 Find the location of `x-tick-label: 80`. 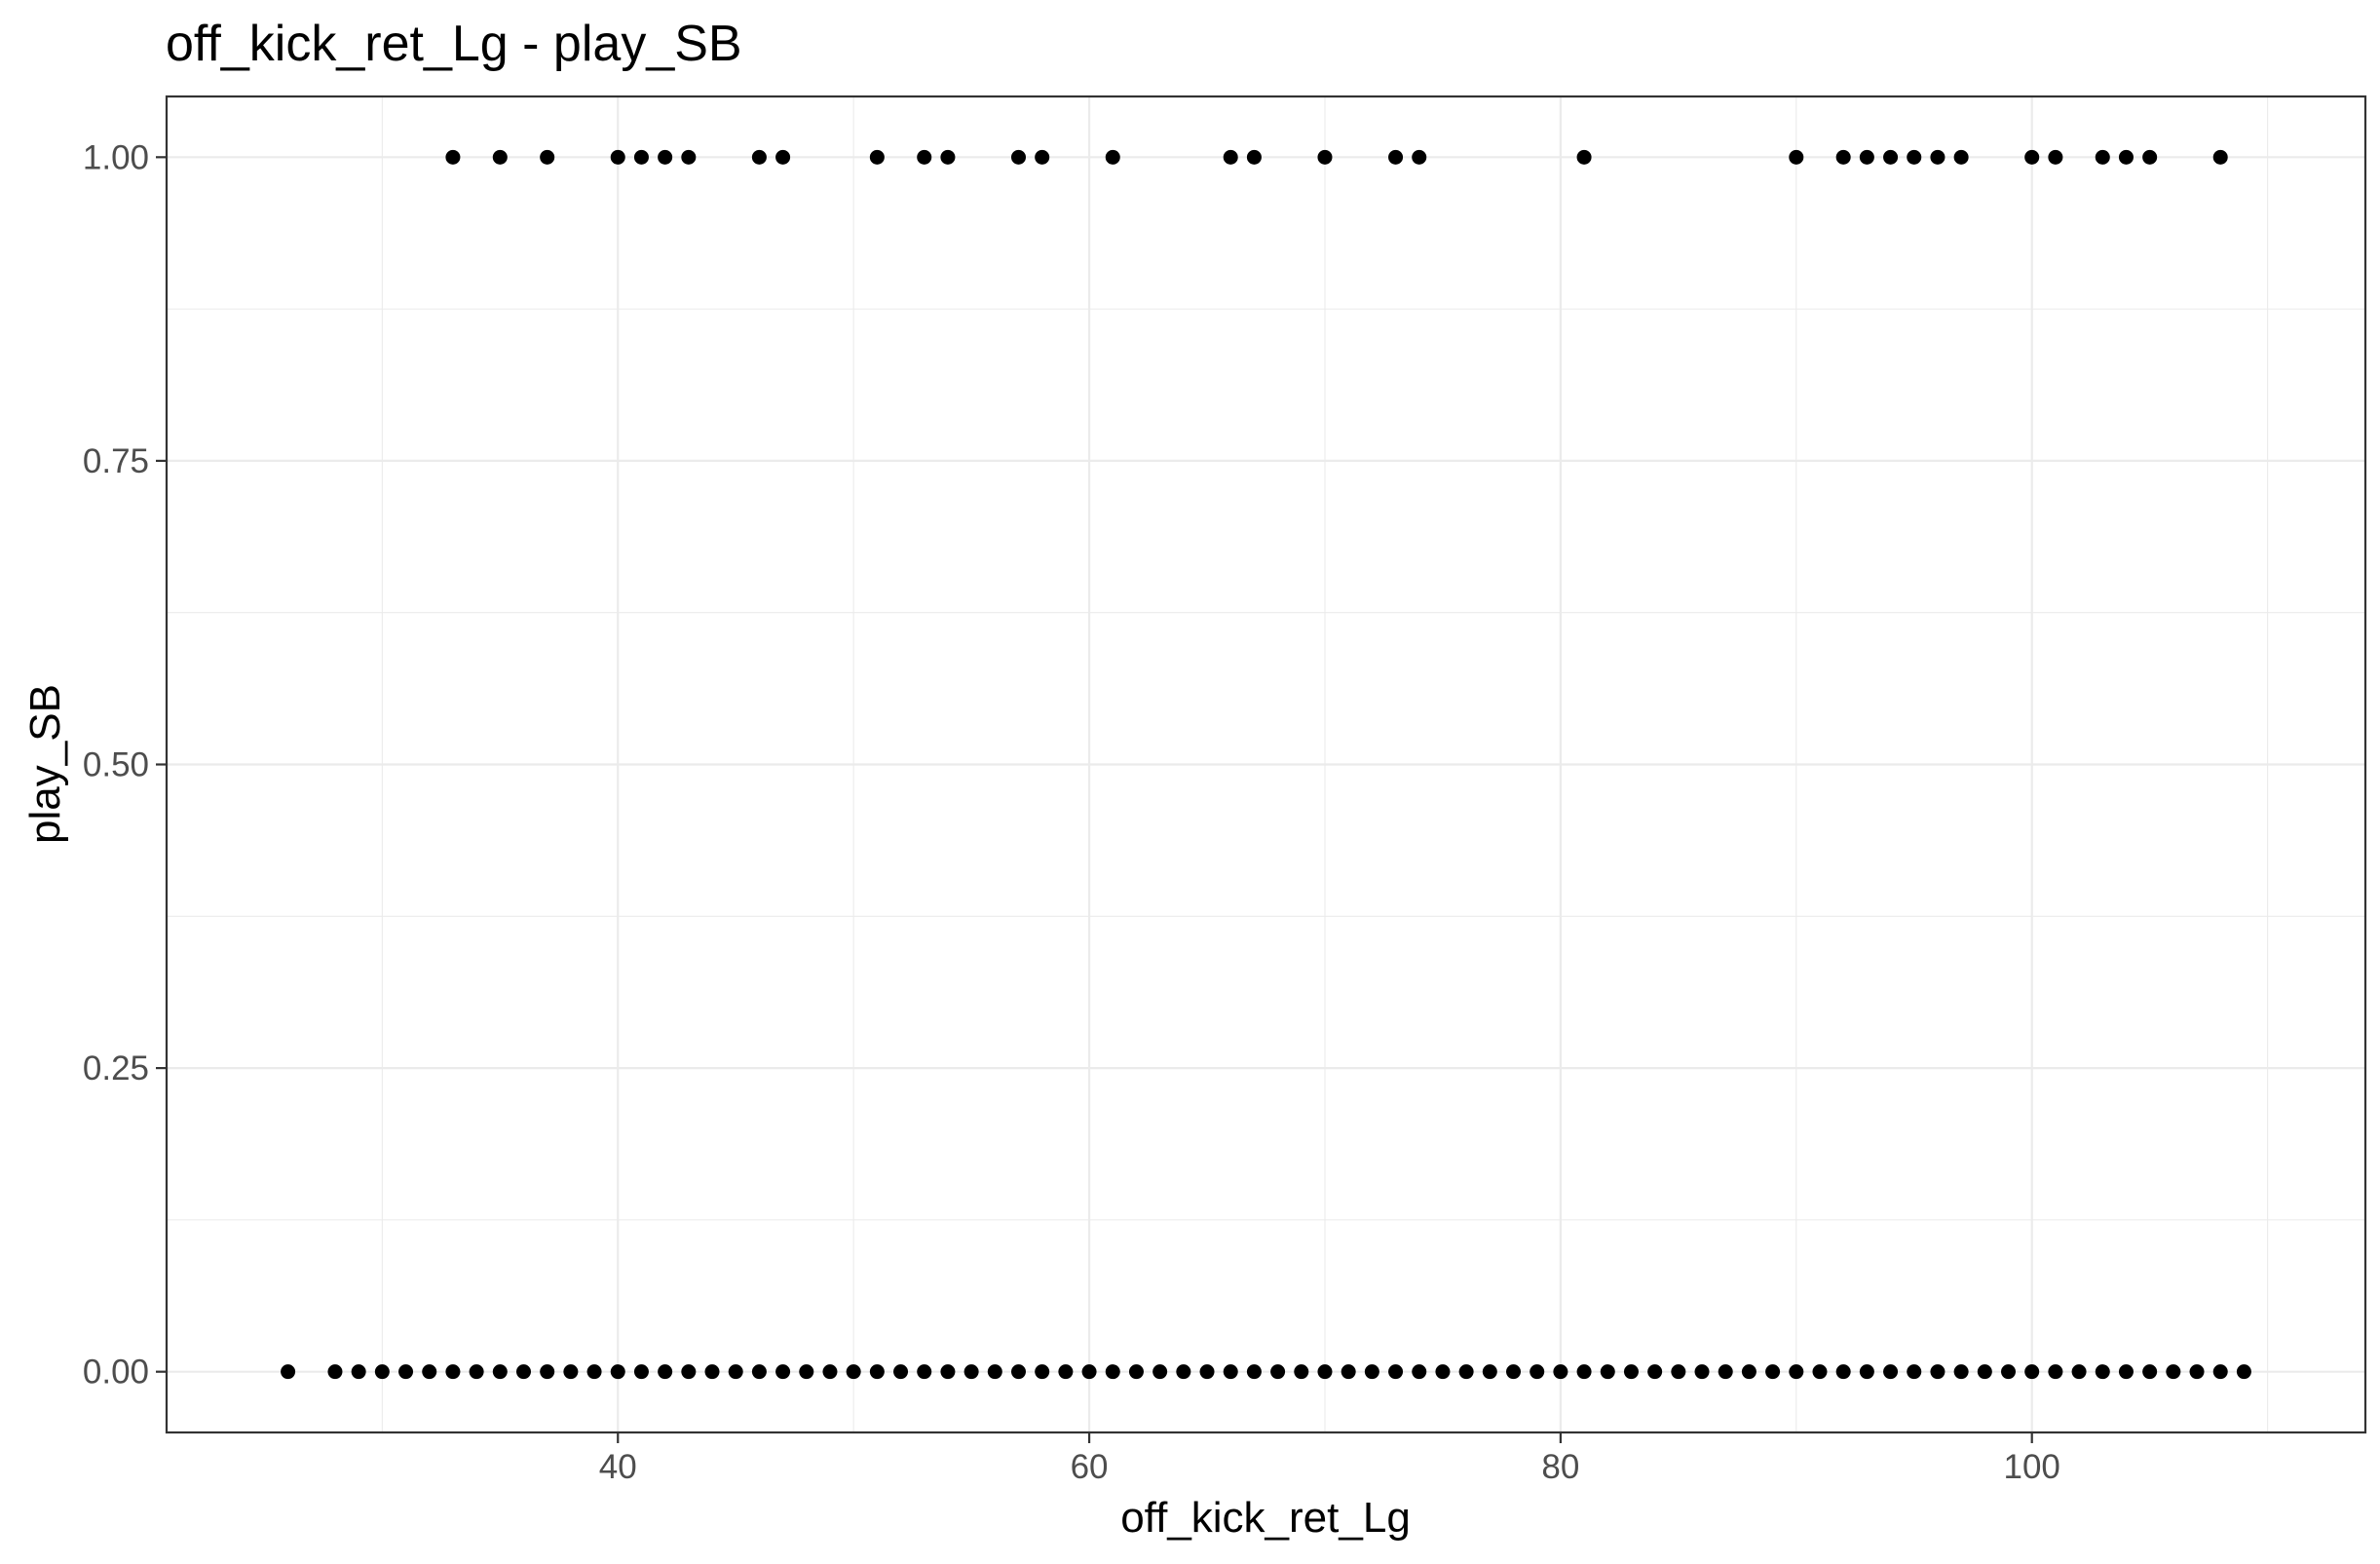

x-tick-label: 80 is located at coordinates (1560, 1467).